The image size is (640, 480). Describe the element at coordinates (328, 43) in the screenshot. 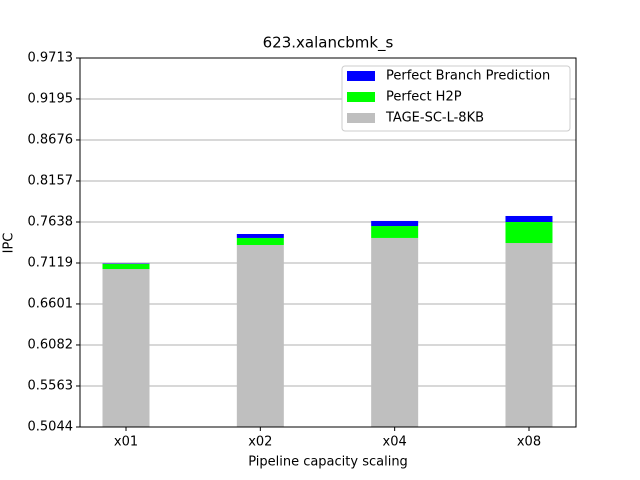

I see `chart-title: 623.xalancbmk_s` at that location.